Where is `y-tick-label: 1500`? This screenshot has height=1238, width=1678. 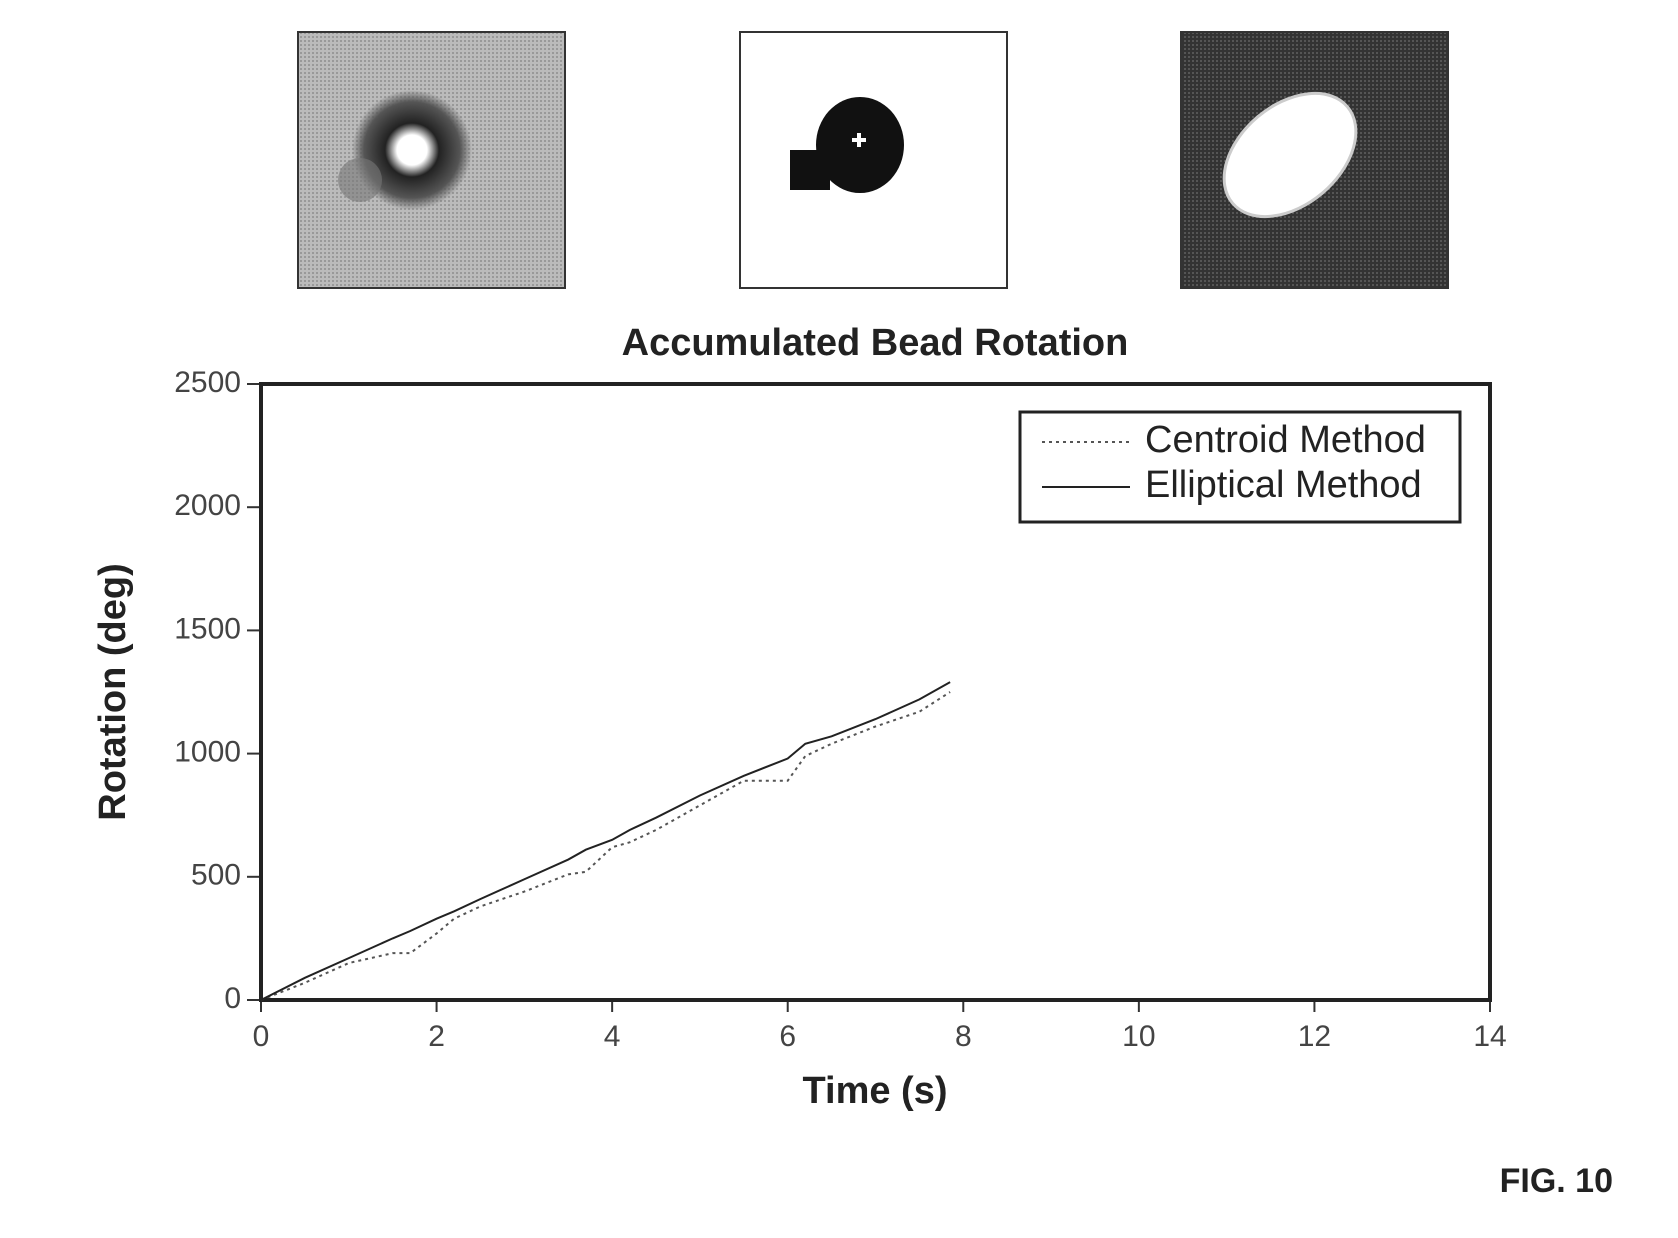
y-tick-label: 1500 is located at coordinates (207, 628).